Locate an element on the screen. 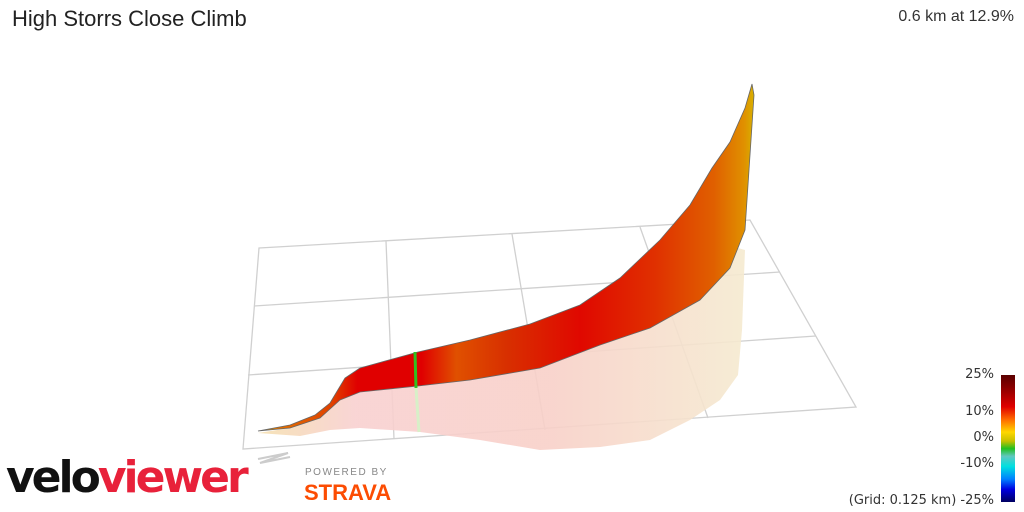  legend-label-minus10: -10% is located at coordinates (977, 463).